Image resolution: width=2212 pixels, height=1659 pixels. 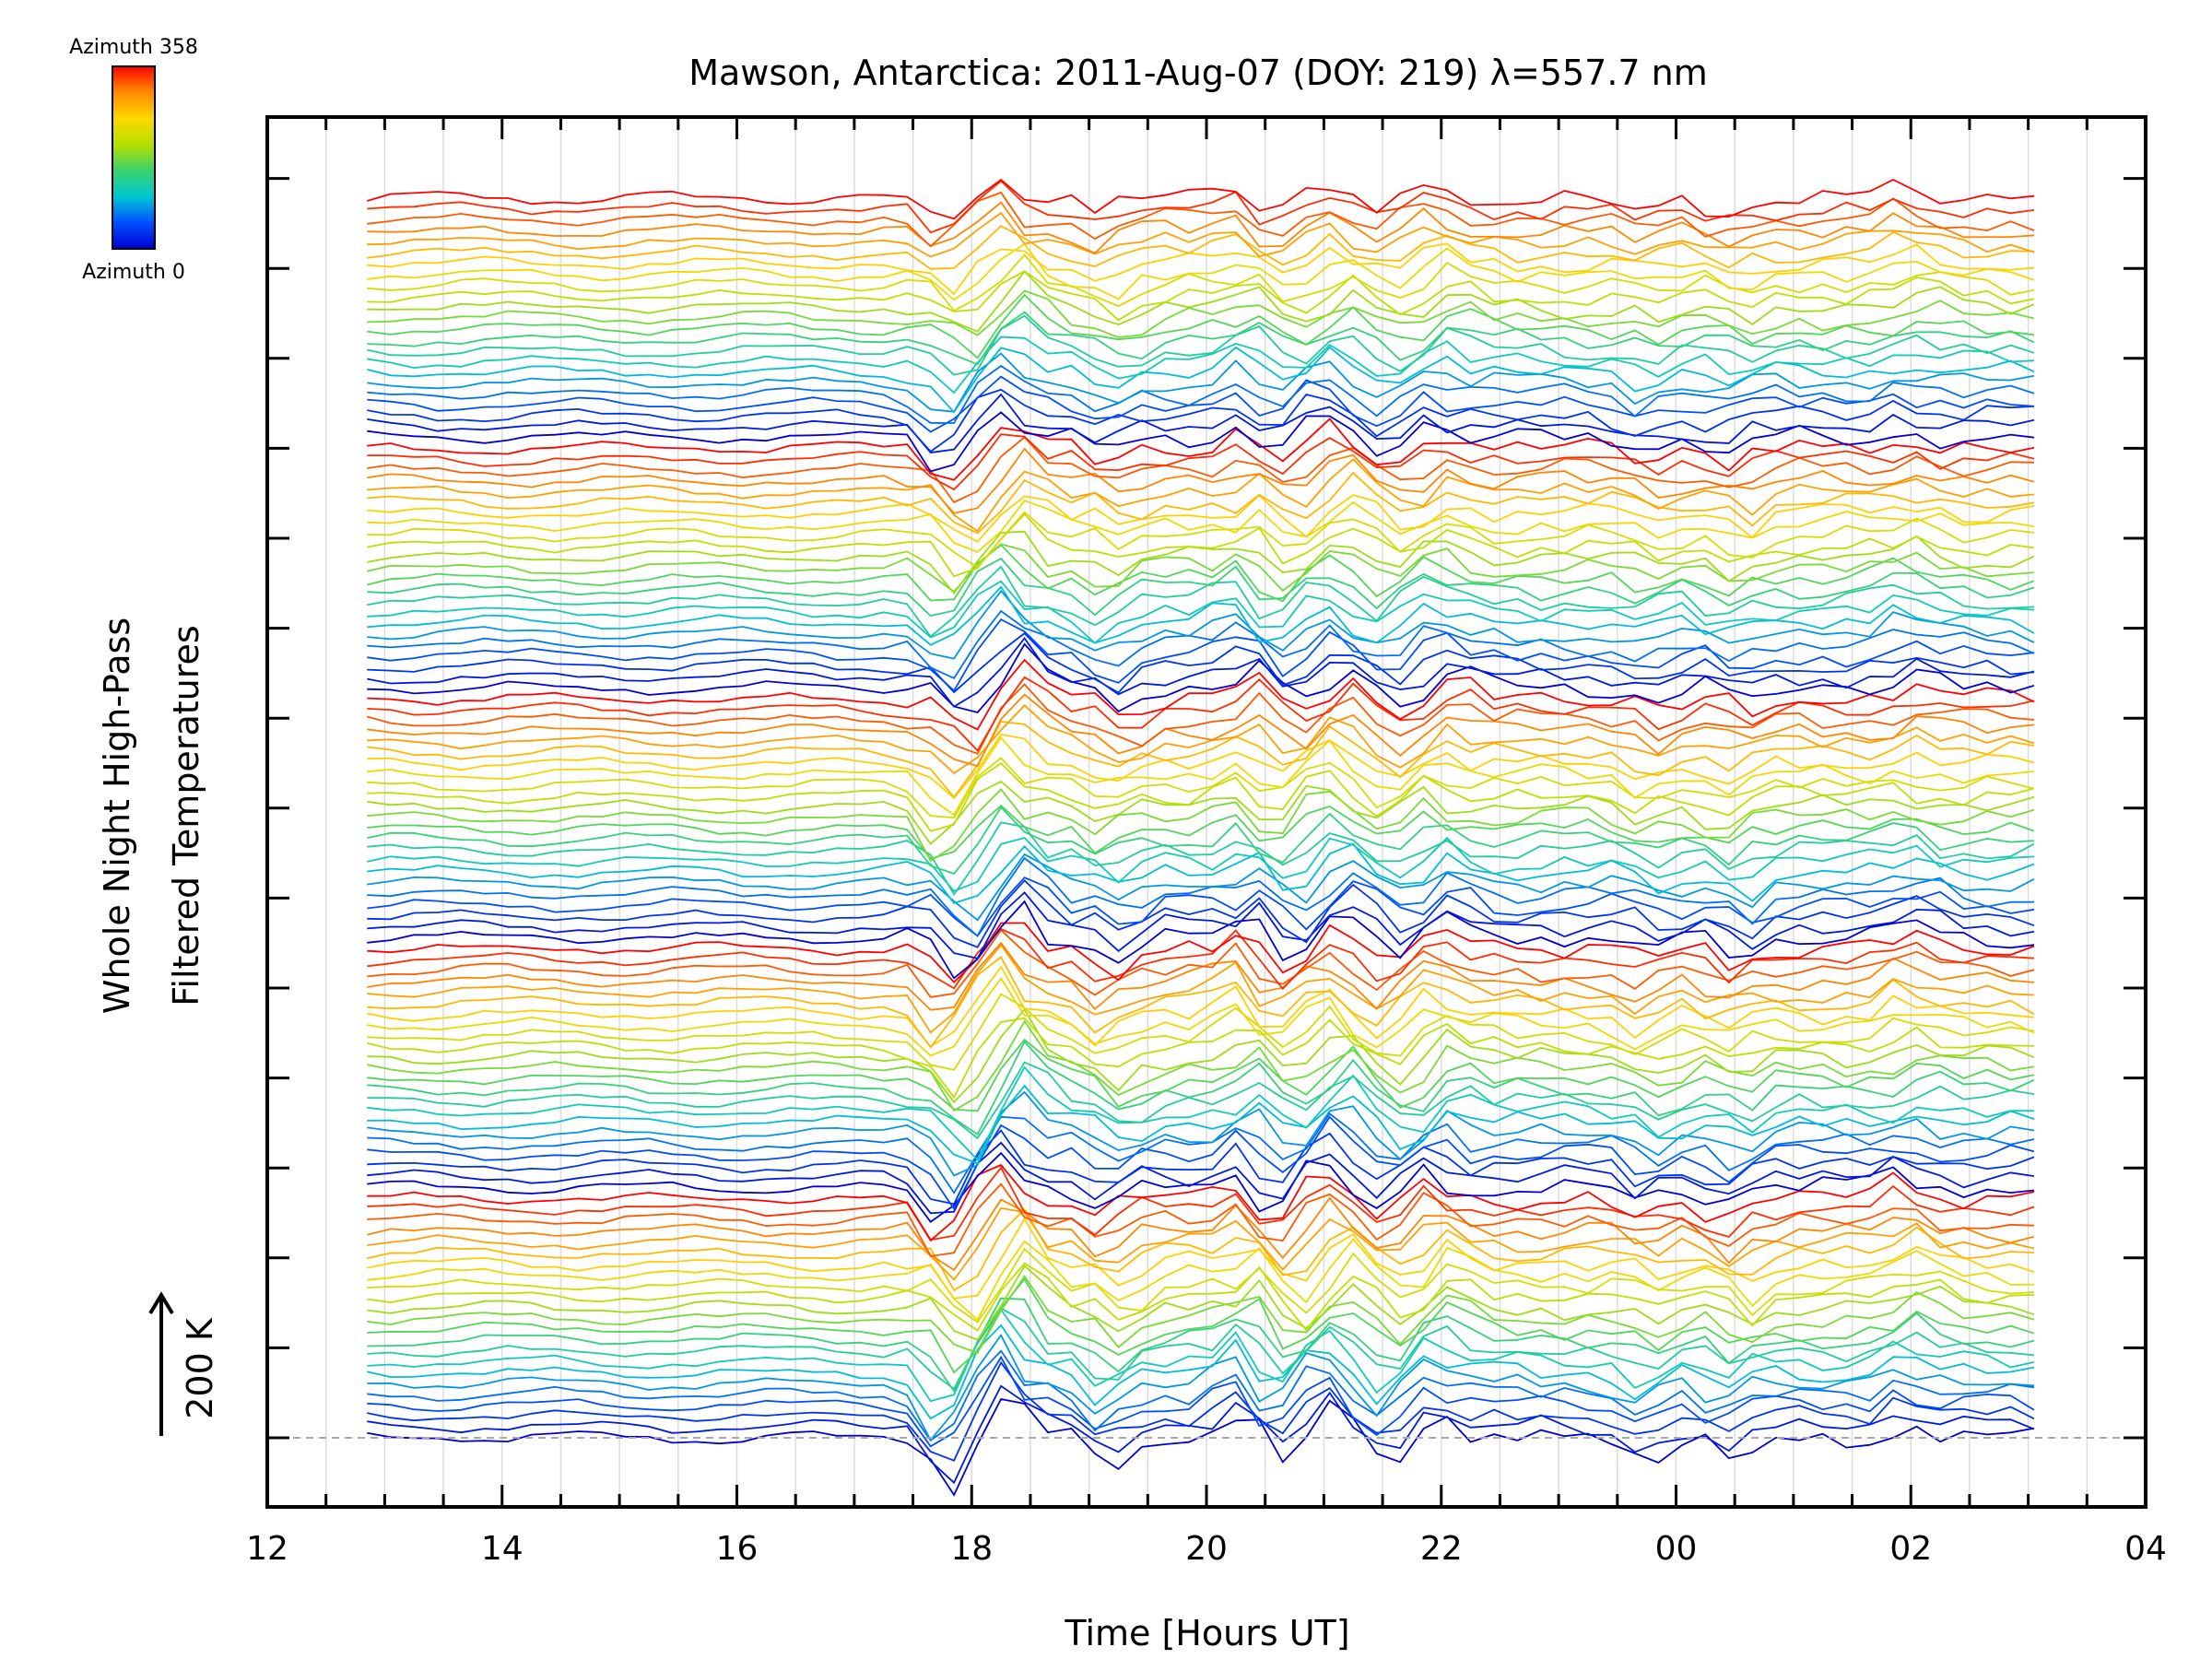 I want to click on x-tick-label: 02, so click(x=1910, y=1549).